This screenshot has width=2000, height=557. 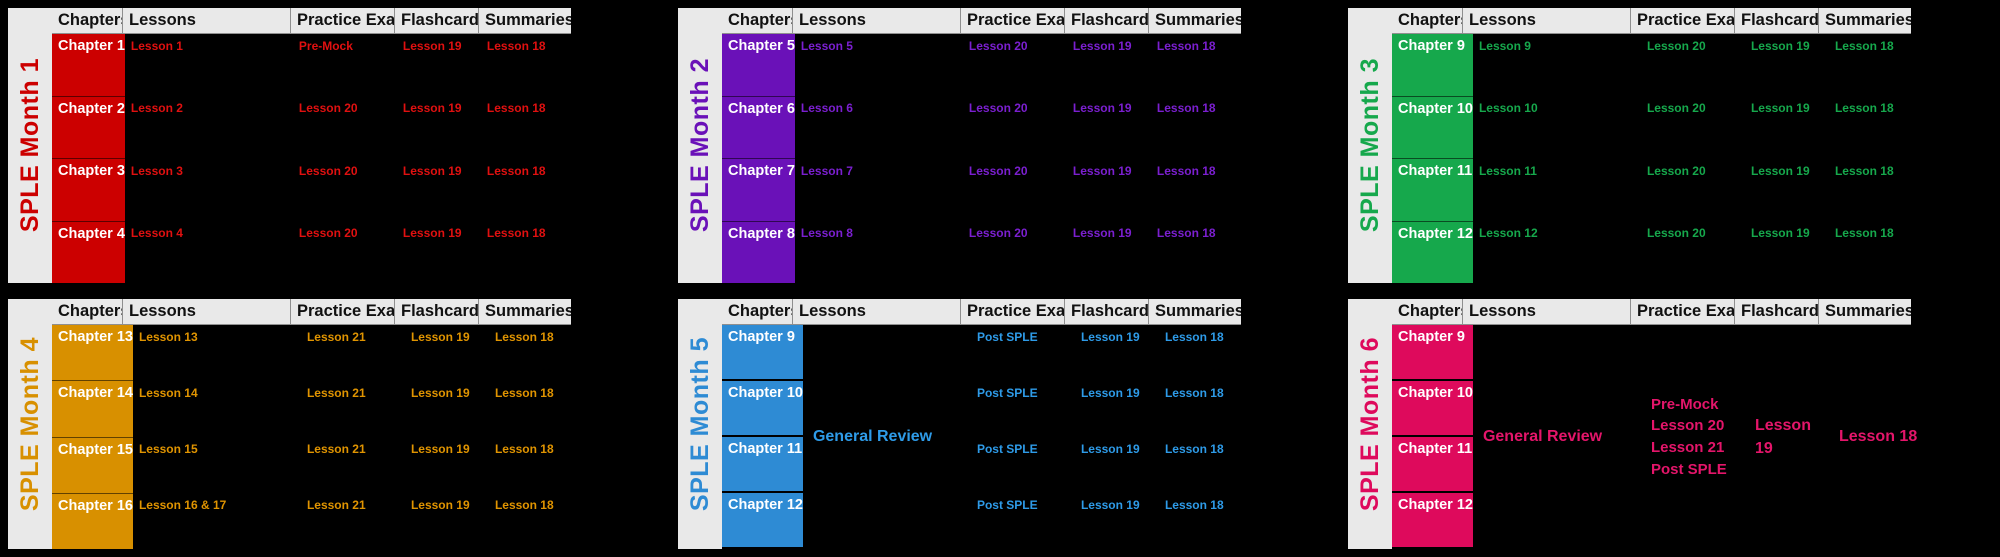 I want to click on lessons-column: Lesson 5 Lesson 6 Lesson 7 Lesson 8, so click(x=879, y=158).